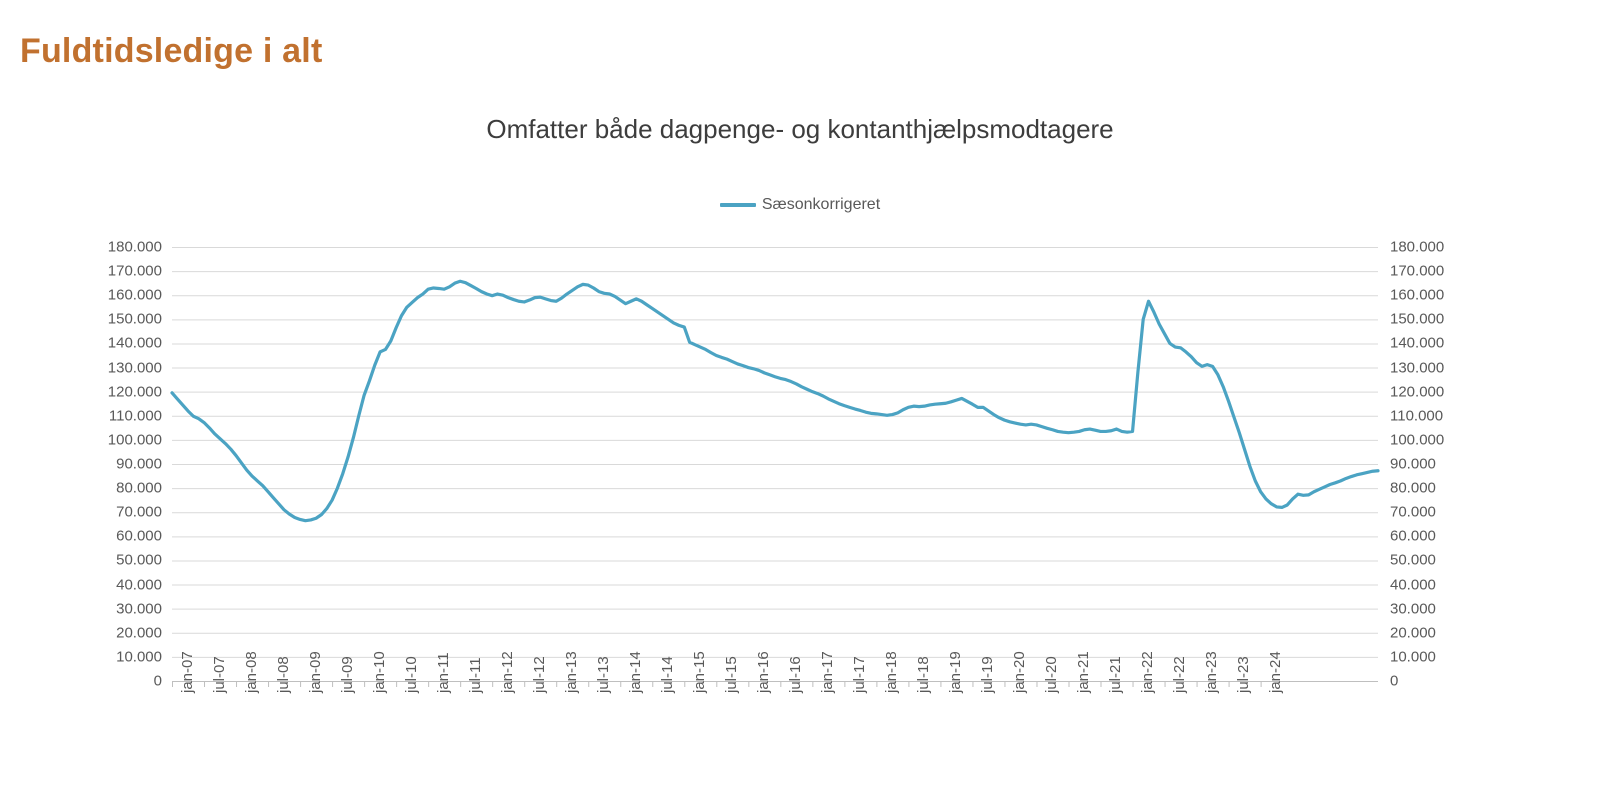  What do you see at coordinates (1413, 560) in the screenshot?
I see `y-axis-right-tick-label: 50.000` at bounding box center [1413, 560].